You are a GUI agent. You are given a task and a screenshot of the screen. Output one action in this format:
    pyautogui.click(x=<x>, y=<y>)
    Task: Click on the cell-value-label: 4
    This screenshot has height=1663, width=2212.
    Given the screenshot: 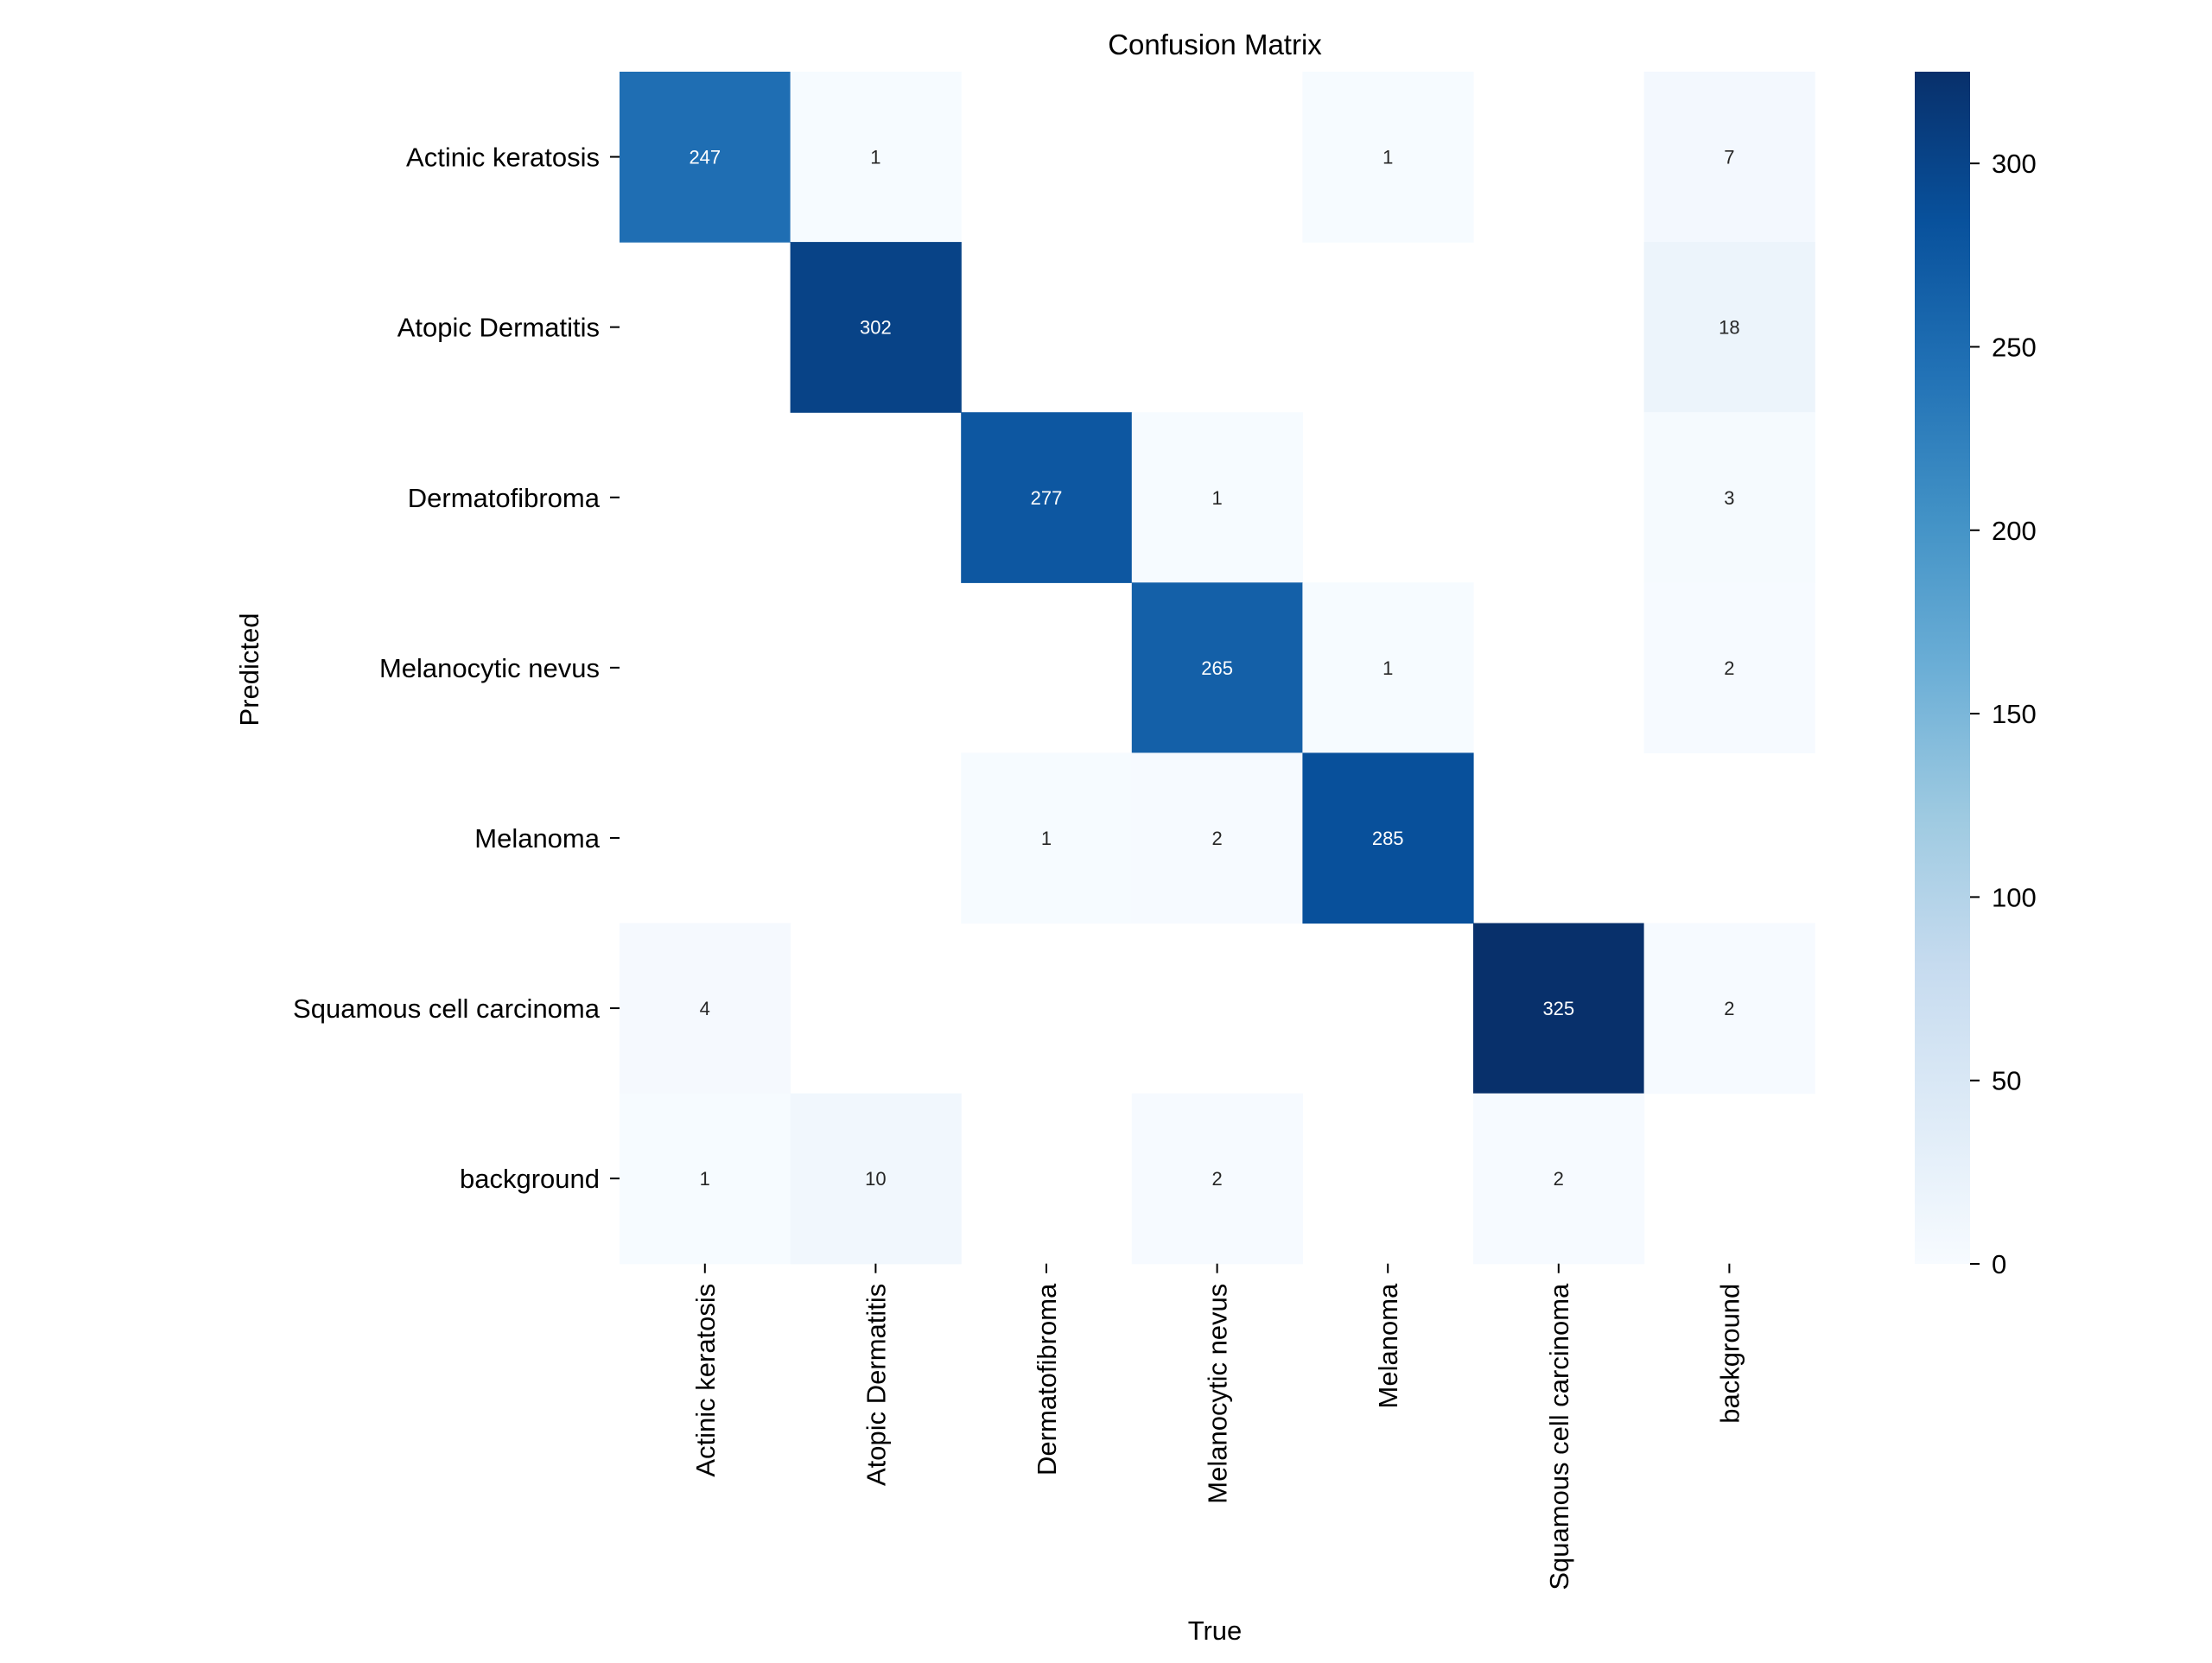 What is the action you would take?
    pyautogui.click(x=705, y=1009)
    